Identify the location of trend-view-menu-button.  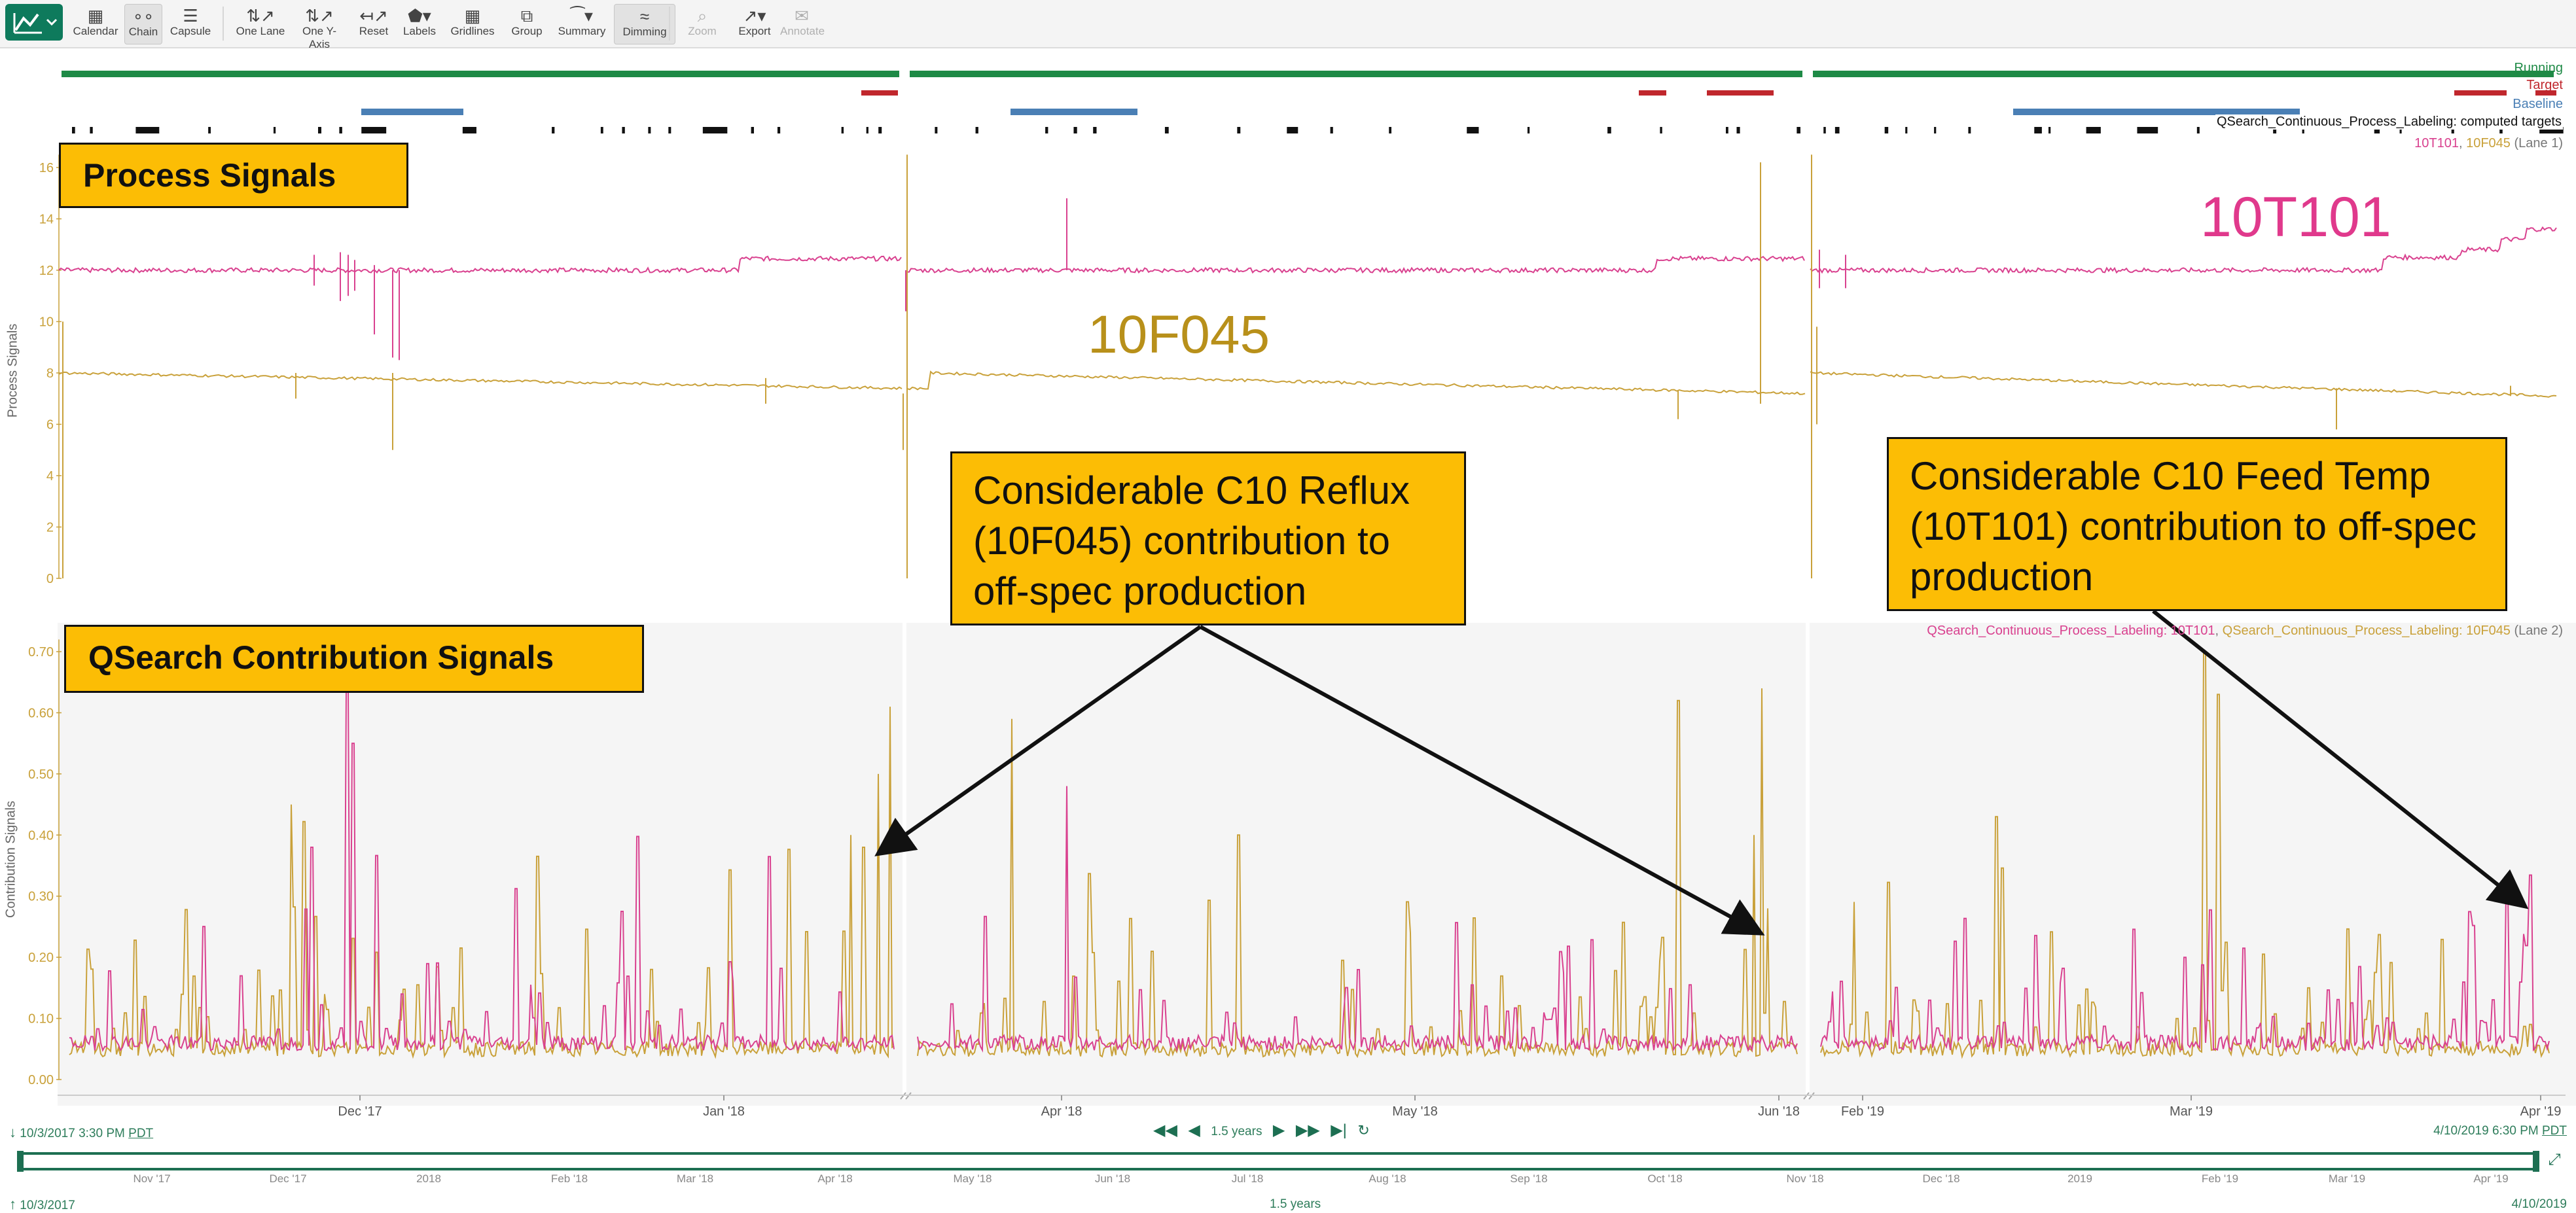
(34, 22).